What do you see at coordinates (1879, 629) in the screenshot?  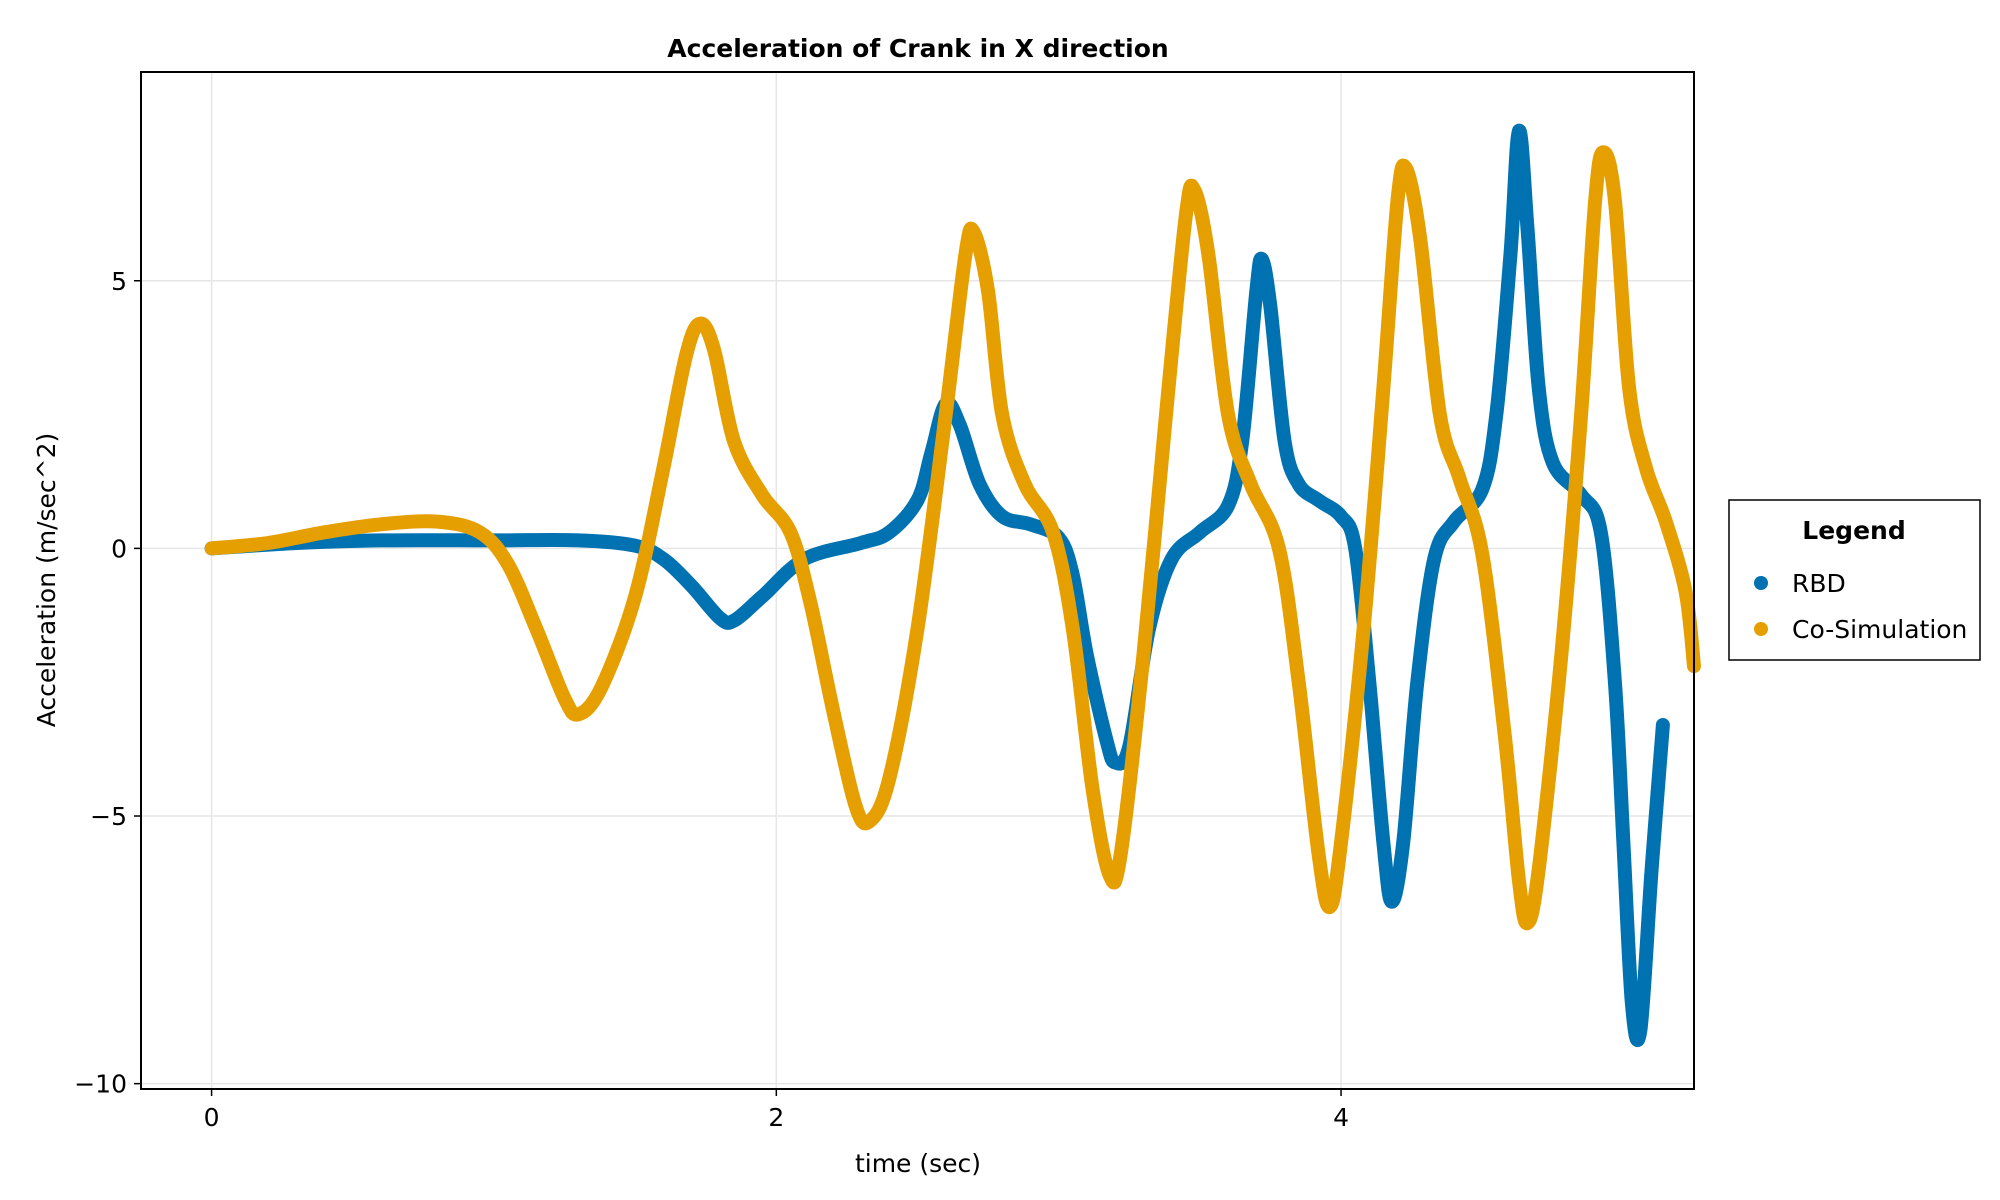 I see `legend-label-co-simulation: Co-Simulation` at bounding box center [1879, 629].